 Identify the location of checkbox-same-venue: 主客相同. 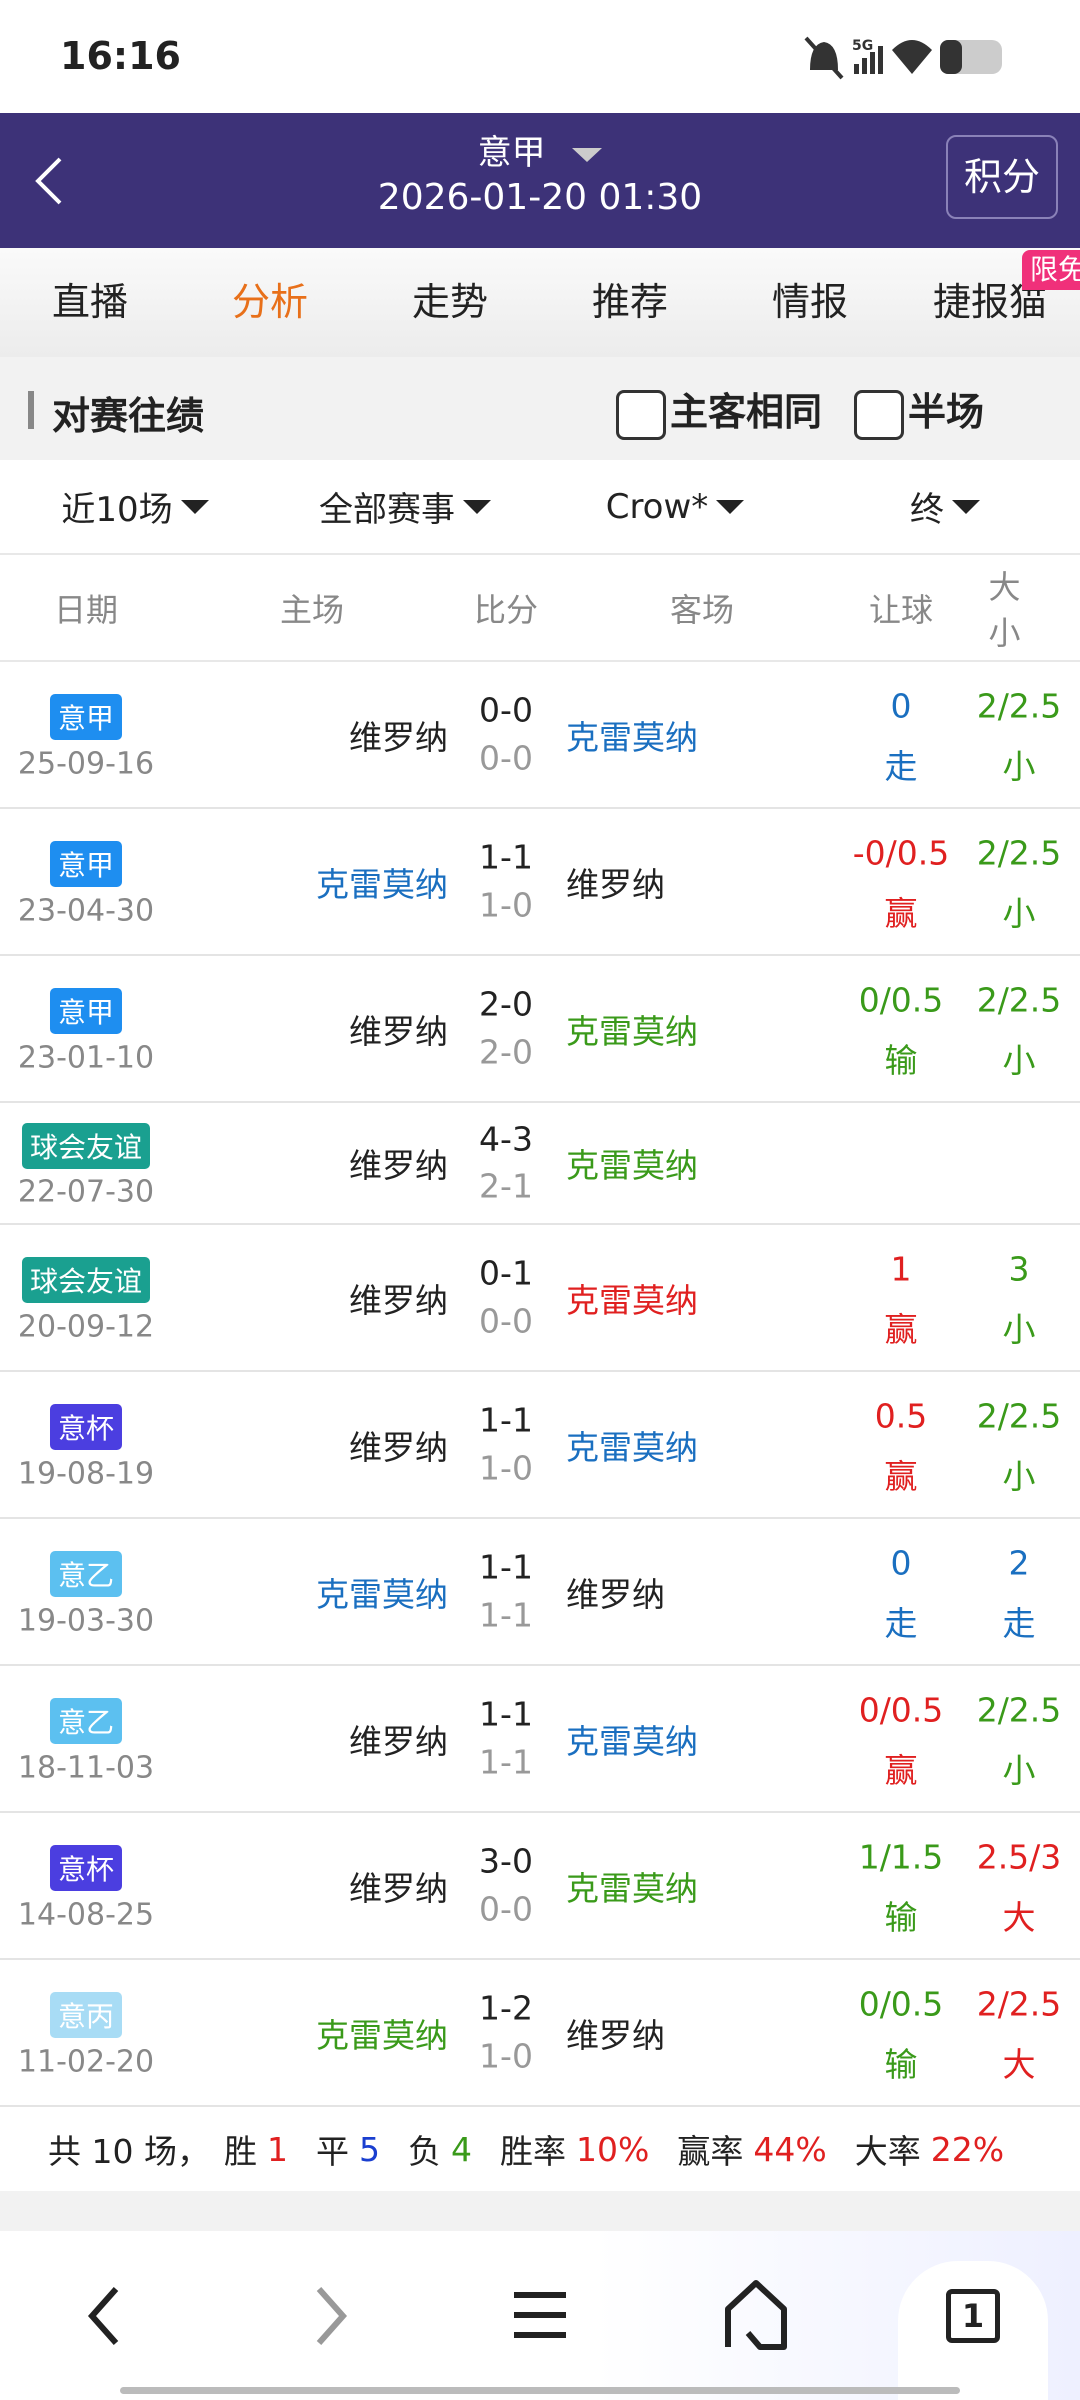
(719, 410).